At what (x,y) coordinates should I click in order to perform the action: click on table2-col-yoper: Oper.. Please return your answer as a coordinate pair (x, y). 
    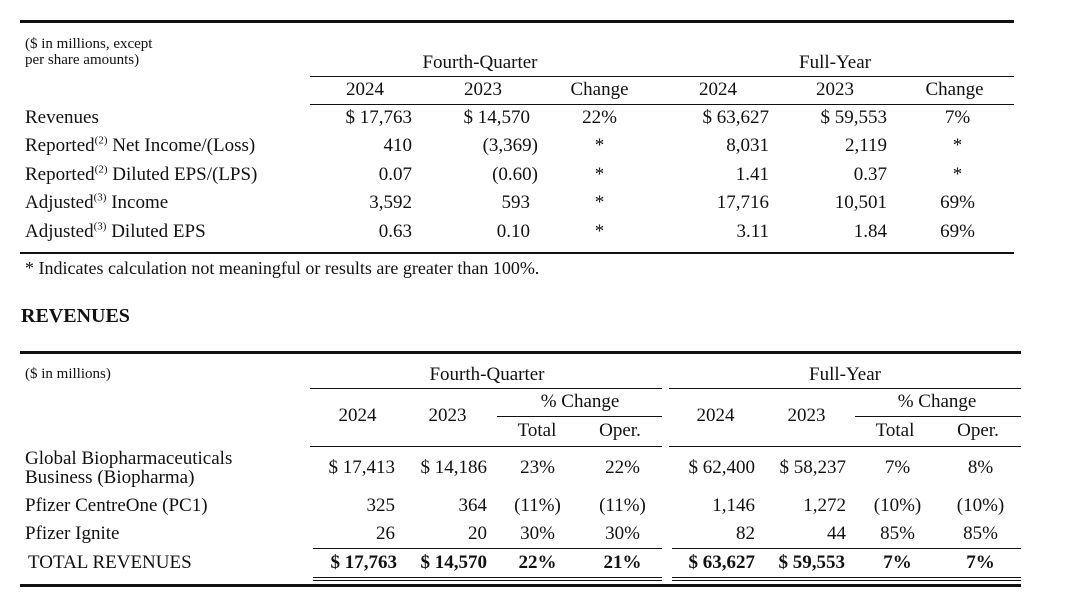
    Looking at the image, I should click on (978, 430).